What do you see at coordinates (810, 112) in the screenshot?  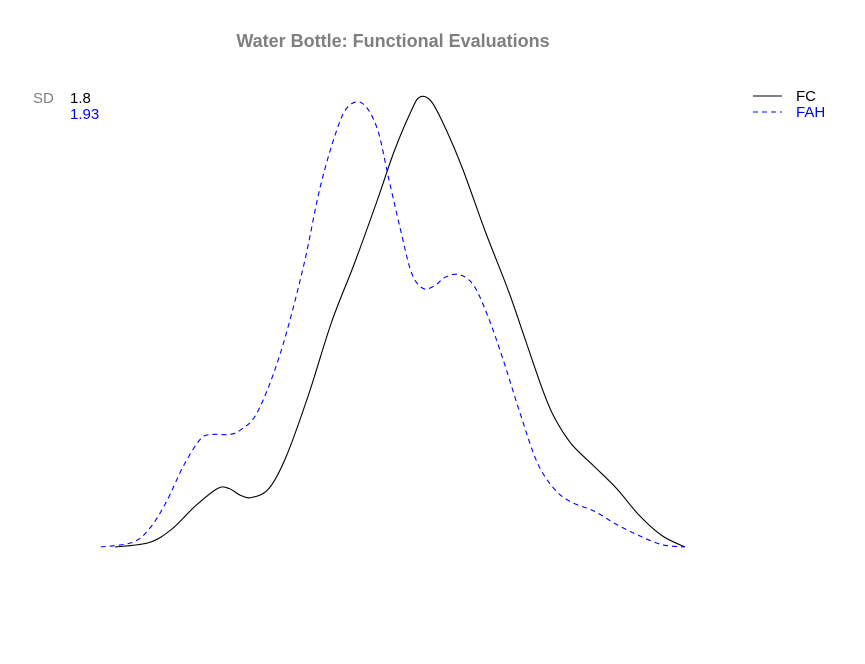 I see `legend-label-fah: FAH` at bounding box center [810, 112].